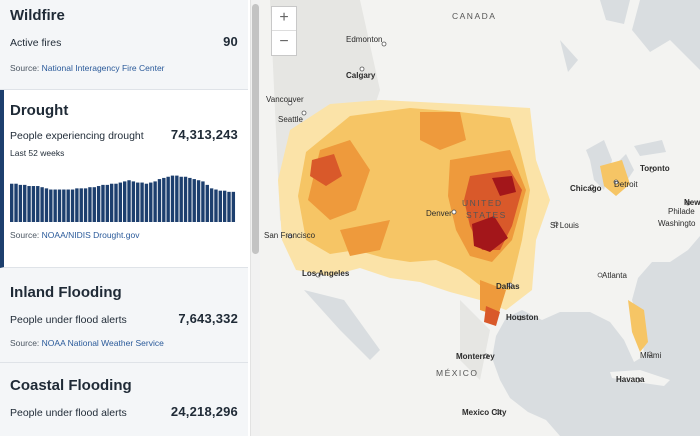  What do you see at coordinates (285, 99) in the screenshot?
I see `city-label-vancouver: Vancouver` at bounding box center [285, 99].